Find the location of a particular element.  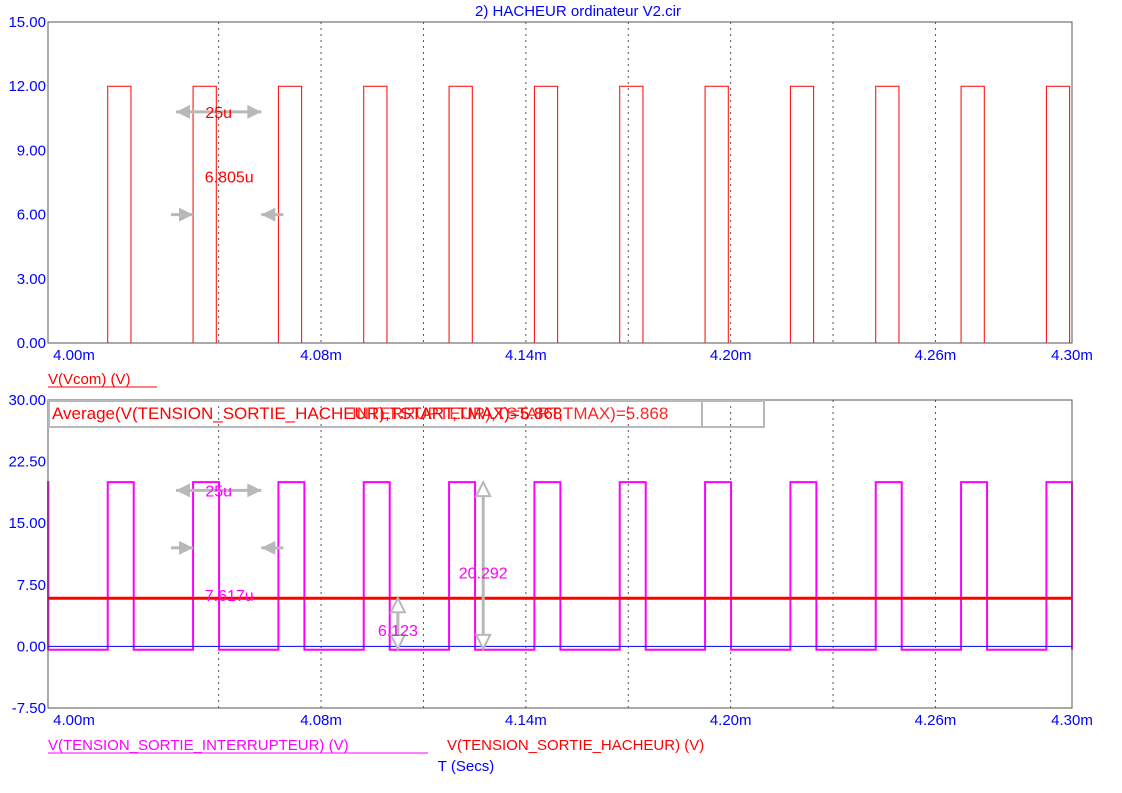

x-axis-label: T (Secs) is located at coordinates (466, 766).